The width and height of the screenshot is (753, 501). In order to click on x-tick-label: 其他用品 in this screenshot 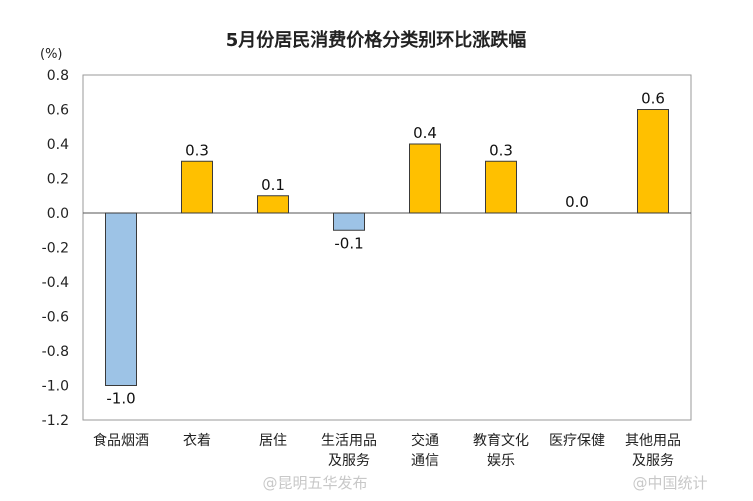, I will do `click(653, 441)`.